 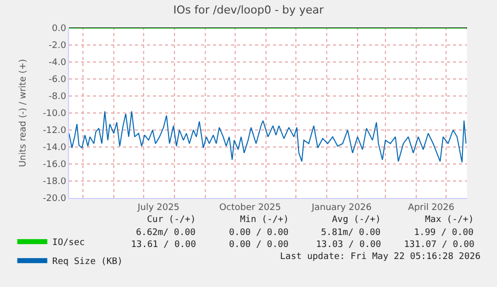 What do you see at coordinates (250, 207) in the screenshot?
I see `x-tick-label: October 2025` at bounding box center [250, 207].